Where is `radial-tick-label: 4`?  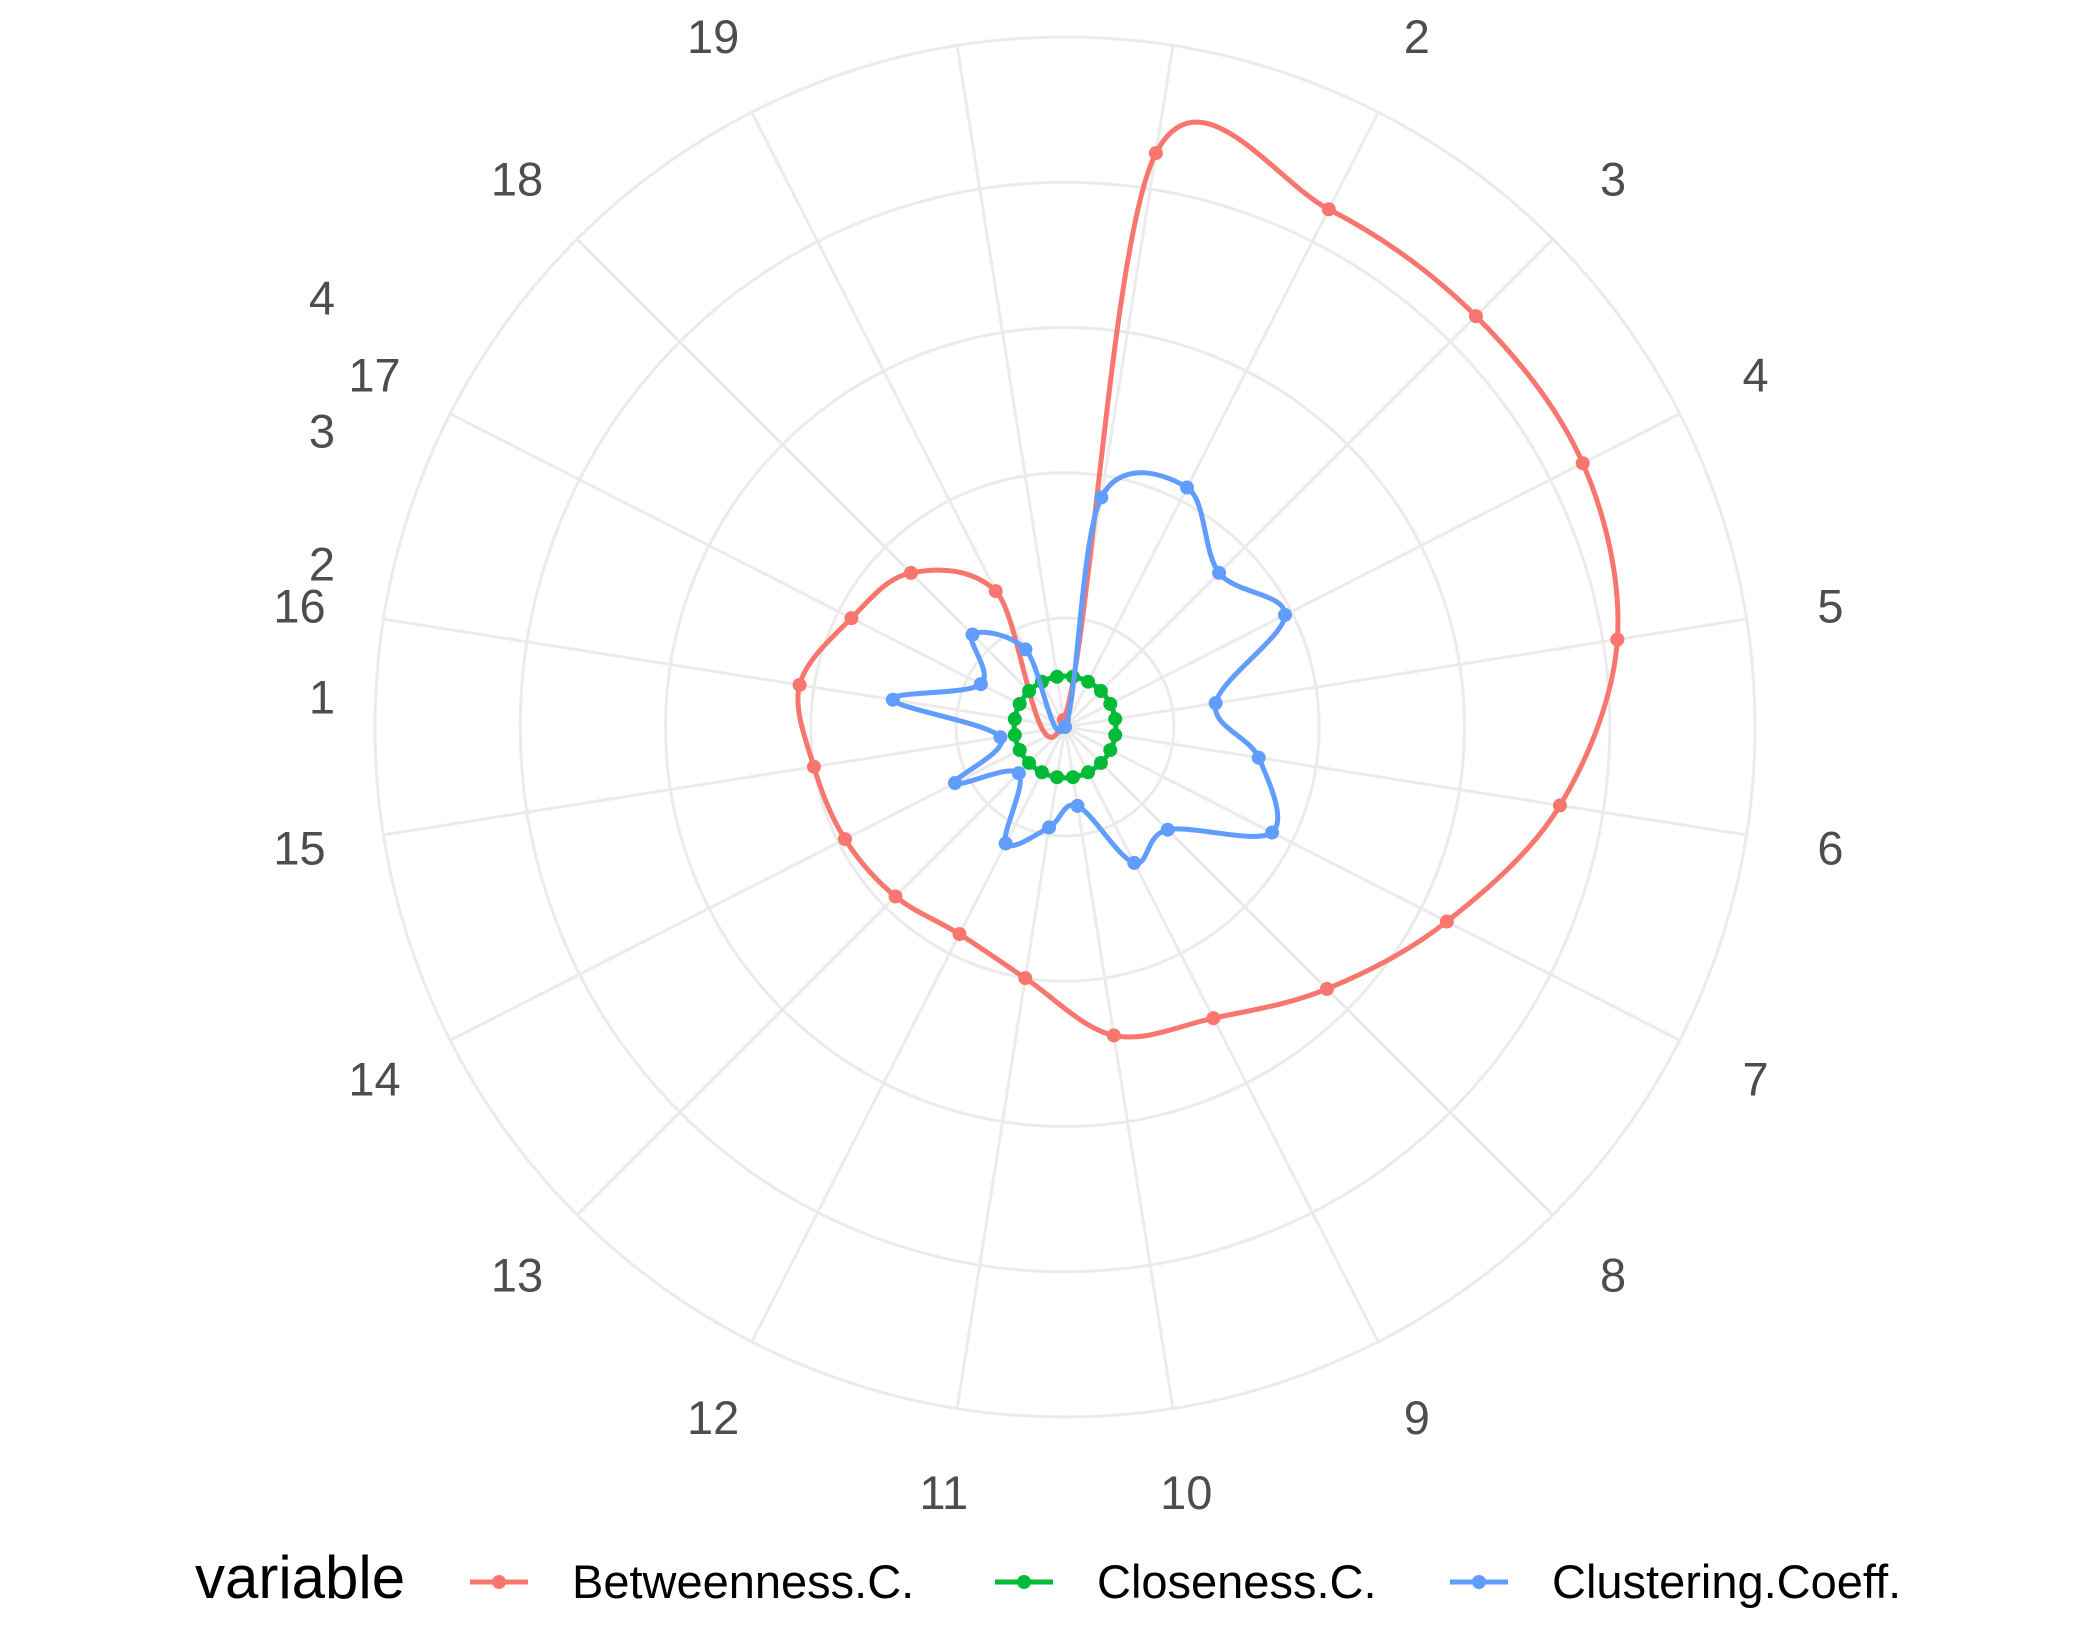 radial-tick-label: 4 is located at coordinates (322, 298).